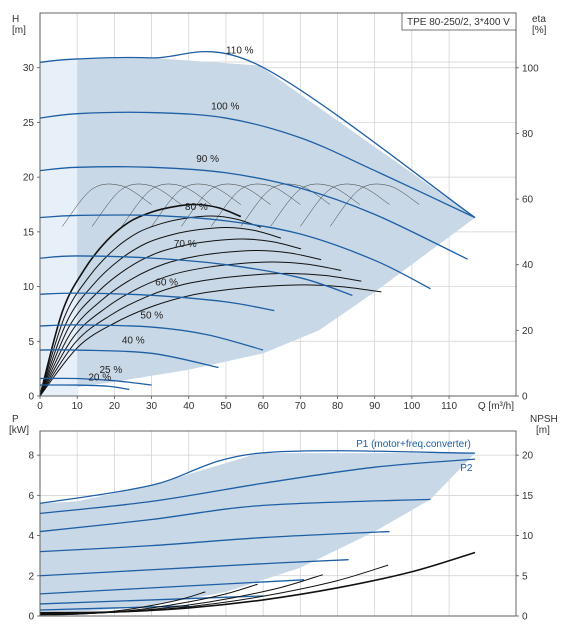 This screenshot has width=564, height=629. What do you see at coordinates (111, 370) in the screenshot?
I see `speed-curve-label: 25 %` at bounding box center [111, 370].